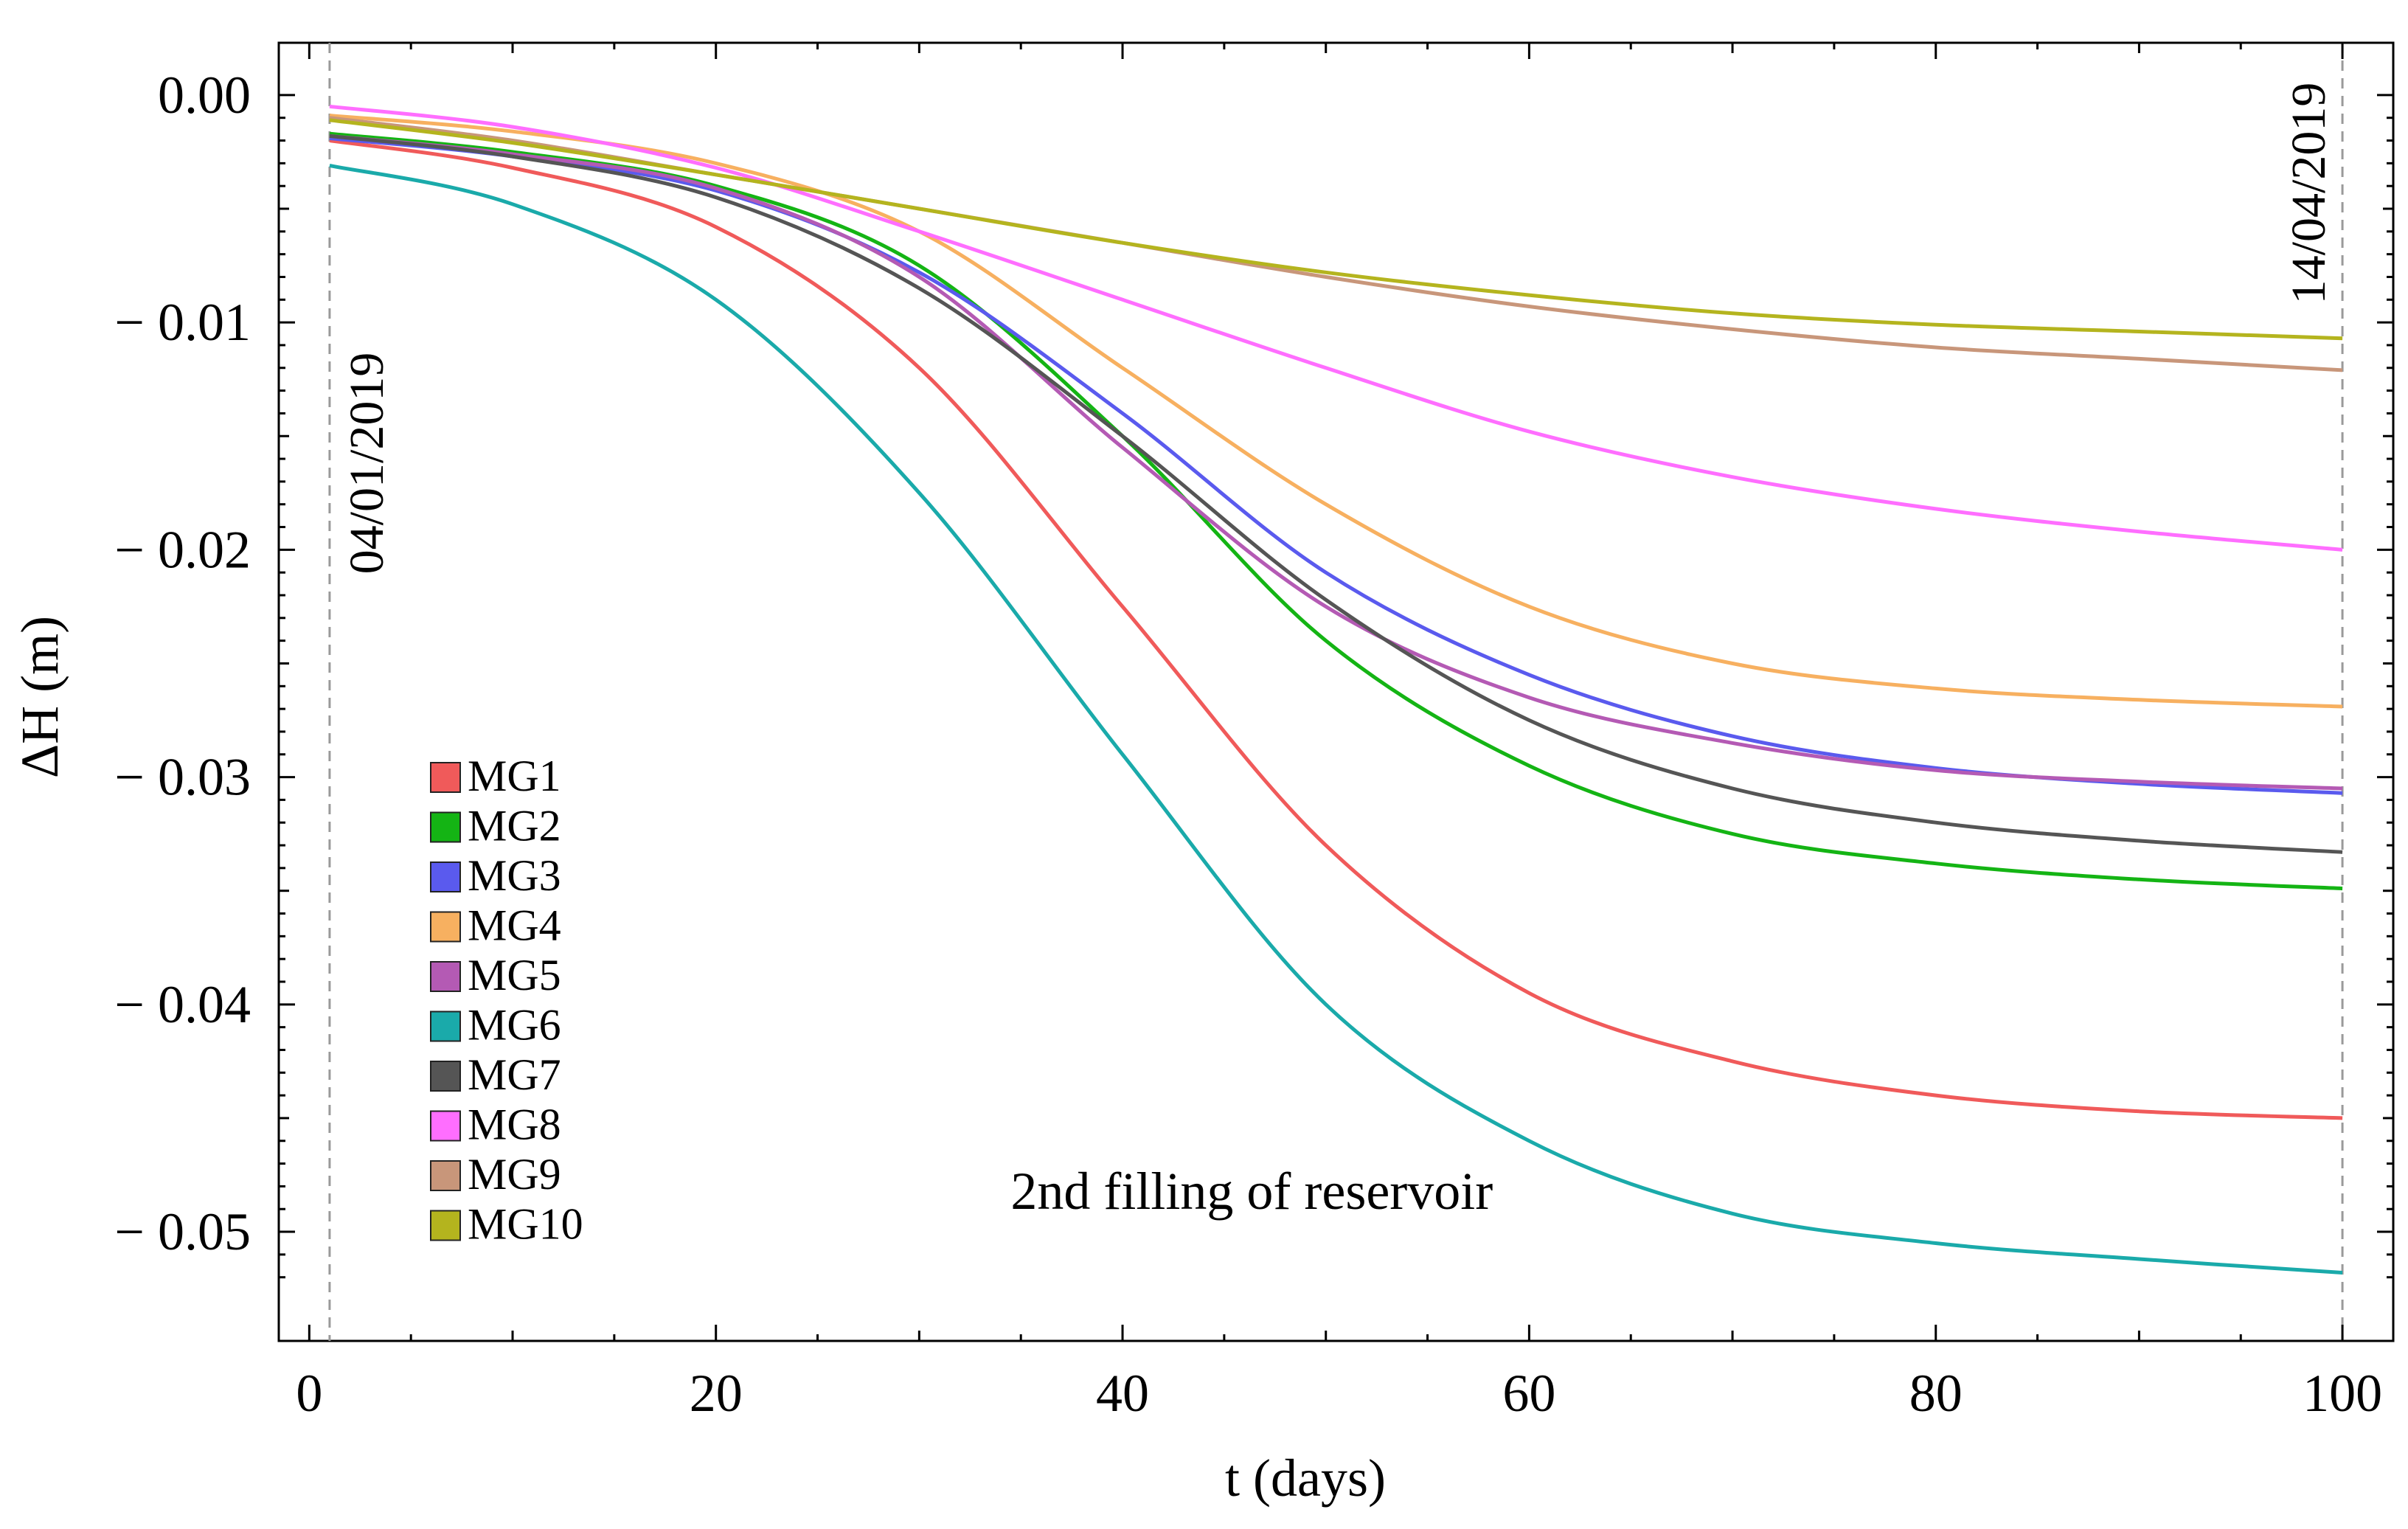 This screenshot has width=2408, height=1529. What do you see at coordinates (514, 876) in the screenshot?
I see `legend-label-mg3: MG3` at bounding box center [514, 876].